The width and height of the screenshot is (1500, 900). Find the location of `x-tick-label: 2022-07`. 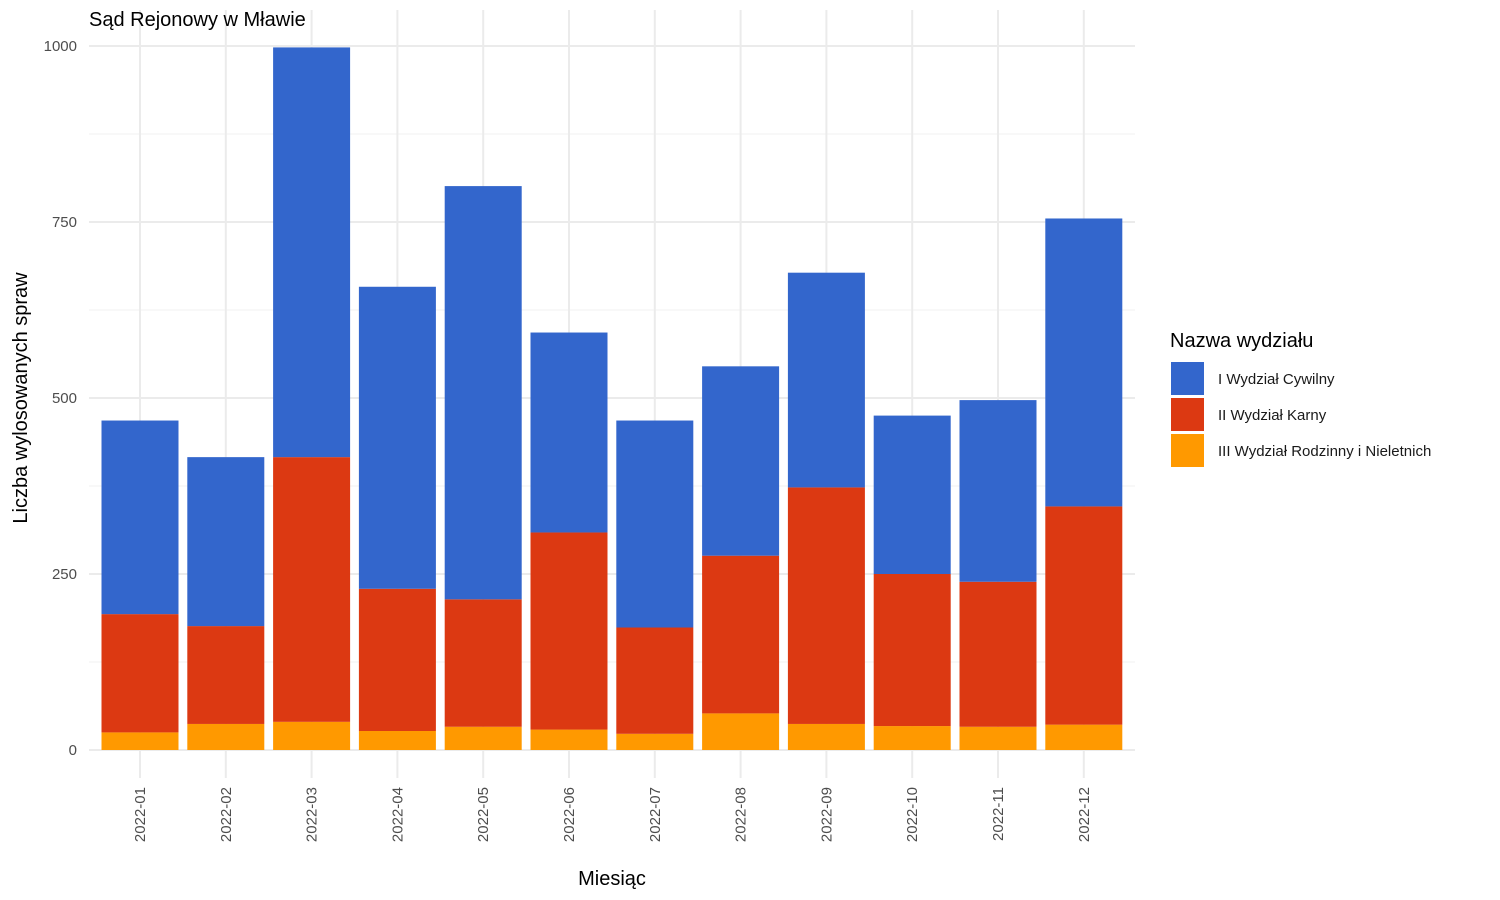

x-tick-label: 2022-07 is located at coordinates (655, 814).